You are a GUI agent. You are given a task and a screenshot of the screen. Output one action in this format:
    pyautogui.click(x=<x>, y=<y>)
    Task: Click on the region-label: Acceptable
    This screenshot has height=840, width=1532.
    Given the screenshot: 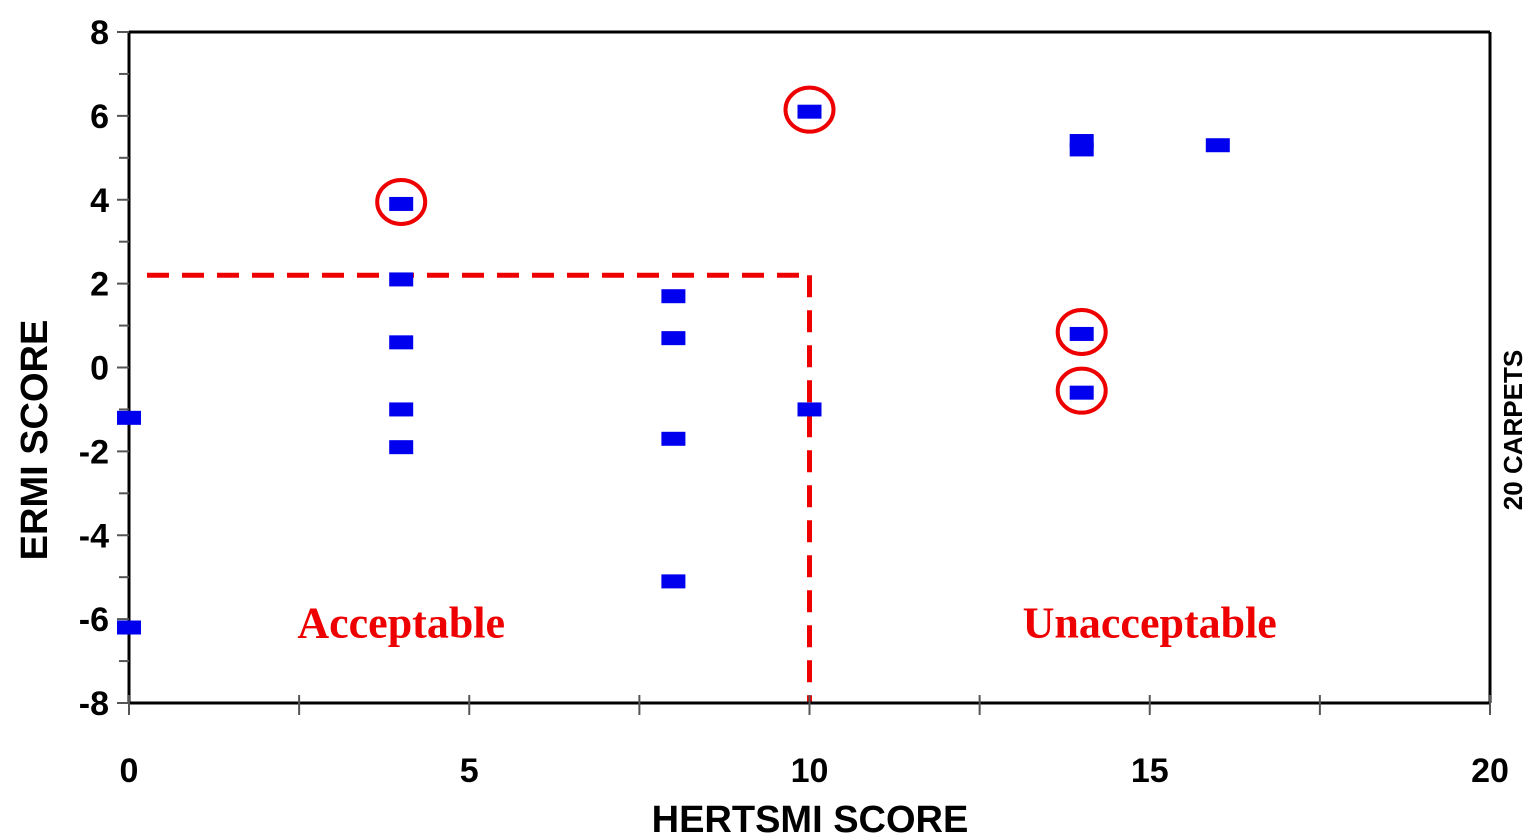 What is the action you would take?
    pyautogui.click(x=401, y=622)
    